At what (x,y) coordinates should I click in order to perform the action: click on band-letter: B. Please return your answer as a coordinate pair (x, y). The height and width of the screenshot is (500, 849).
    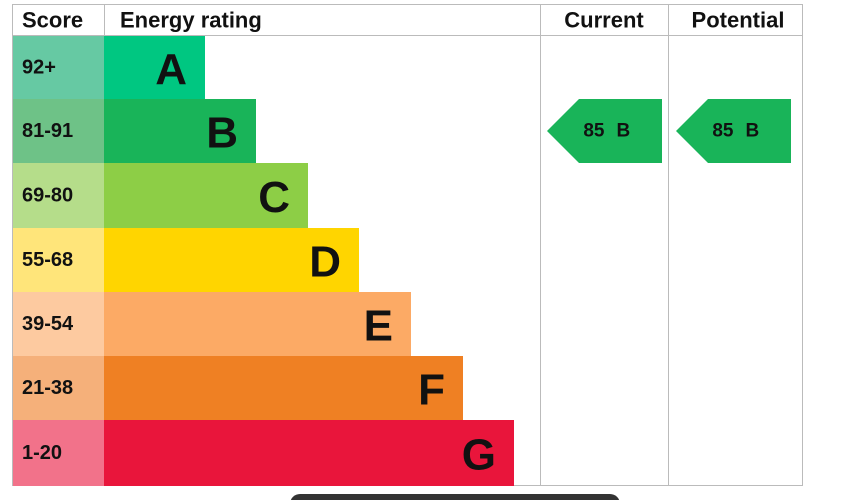
    Looking at the image, I should click on (222, 133).